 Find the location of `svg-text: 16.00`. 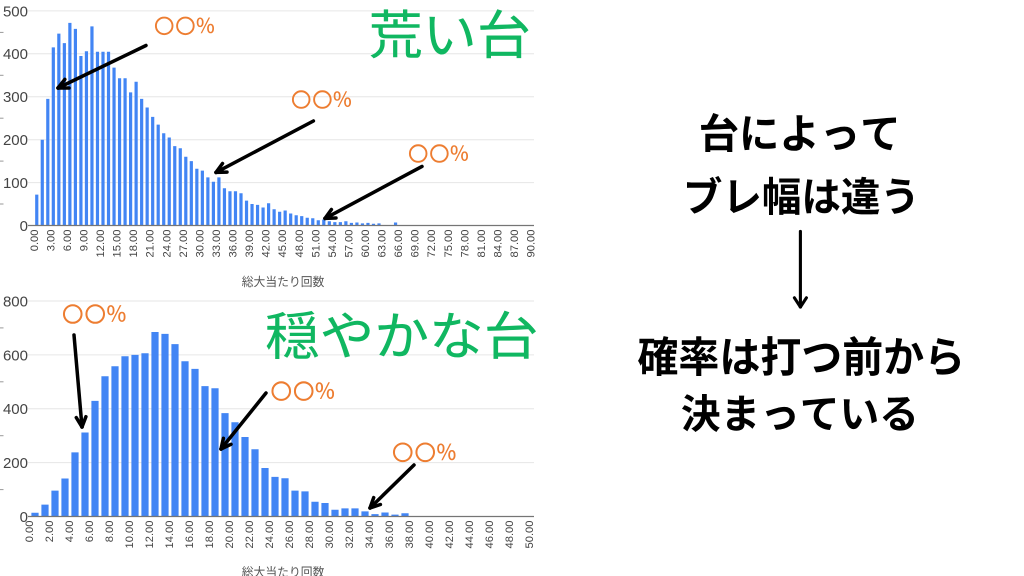

svg-text: 16.00 is located at coordinates (190, 535).